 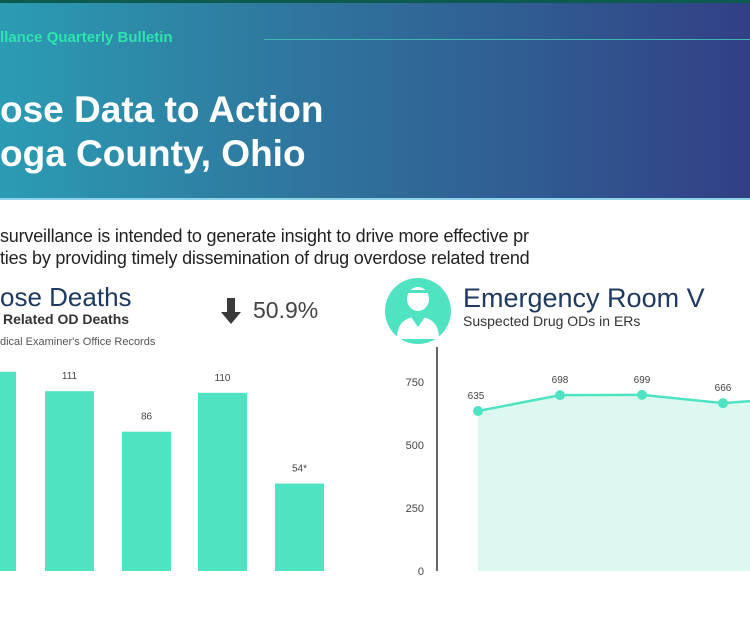 What do you see at coordinates (642, 380) in the screenshot?
I see `point-label: 699` at bounding box center [642, 380].